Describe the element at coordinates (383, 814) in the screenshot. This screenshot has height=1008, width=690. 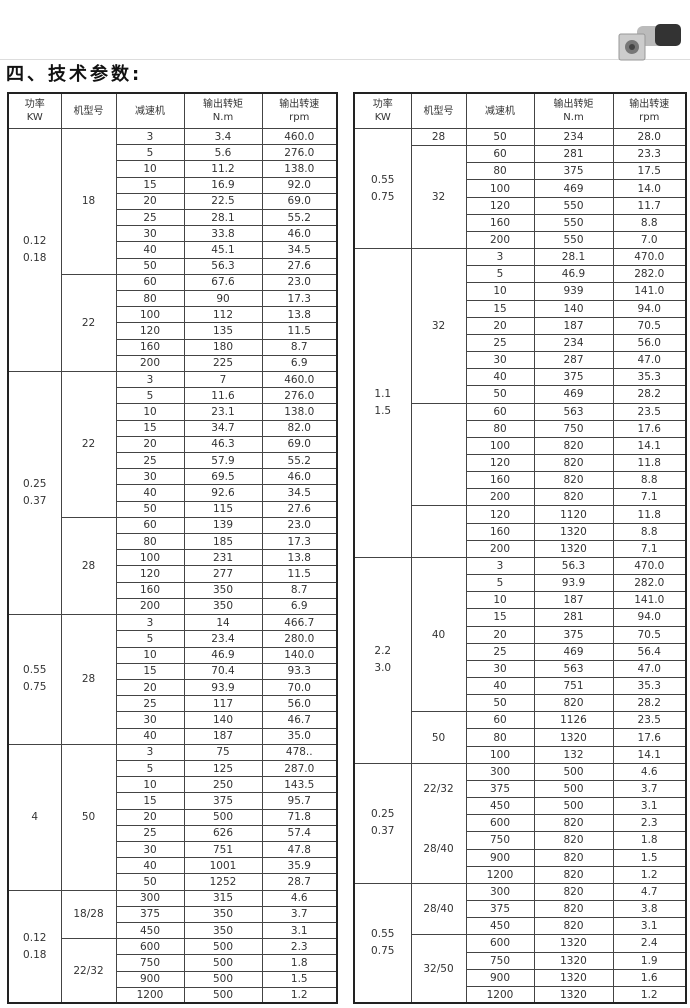
I see `power-value: 0.25` at that location.